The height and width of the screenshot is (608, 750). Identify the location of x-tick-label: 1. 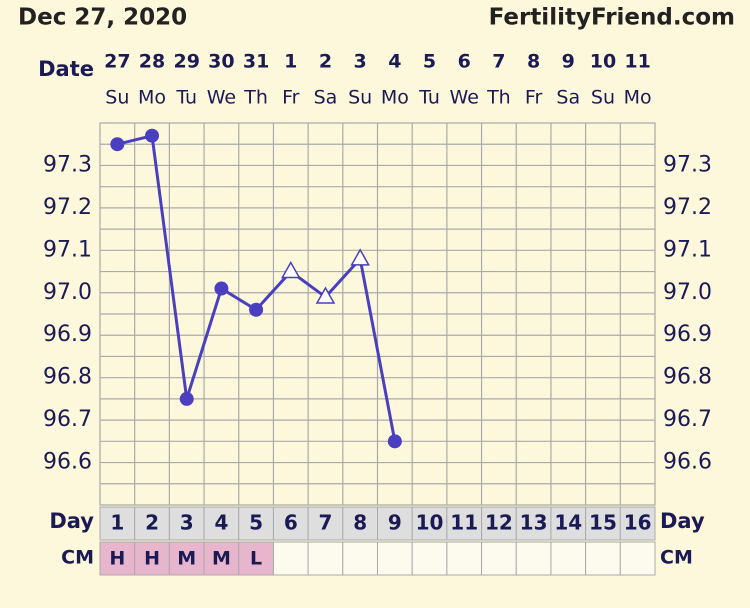
(117, 523).